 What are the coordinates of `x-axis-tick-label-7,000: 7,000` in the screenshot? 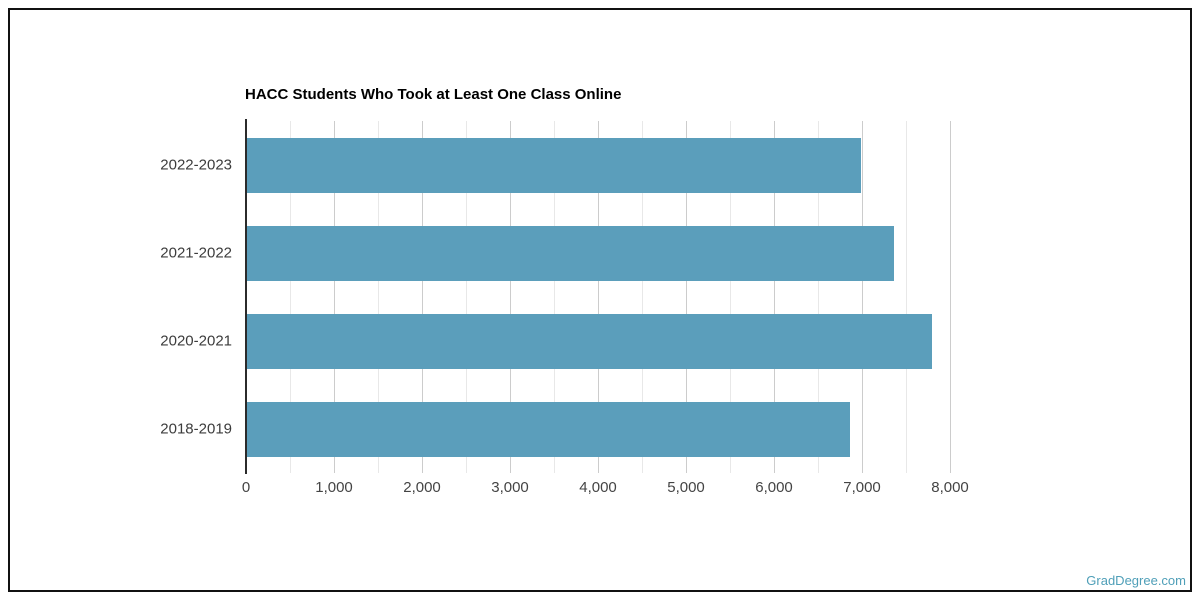 It's located at (862, 487).